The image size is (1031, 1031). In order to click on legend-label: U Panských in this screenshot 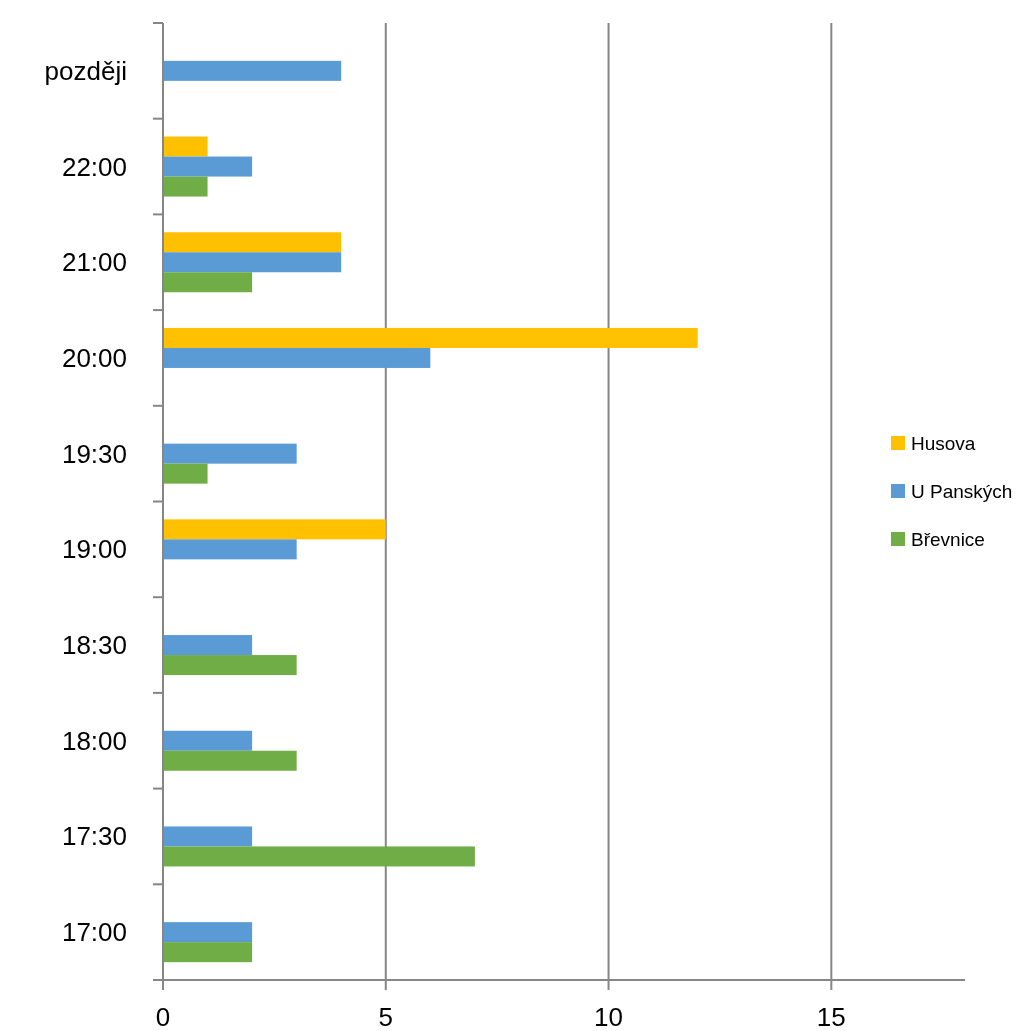, I will do `click(962, 491)`.